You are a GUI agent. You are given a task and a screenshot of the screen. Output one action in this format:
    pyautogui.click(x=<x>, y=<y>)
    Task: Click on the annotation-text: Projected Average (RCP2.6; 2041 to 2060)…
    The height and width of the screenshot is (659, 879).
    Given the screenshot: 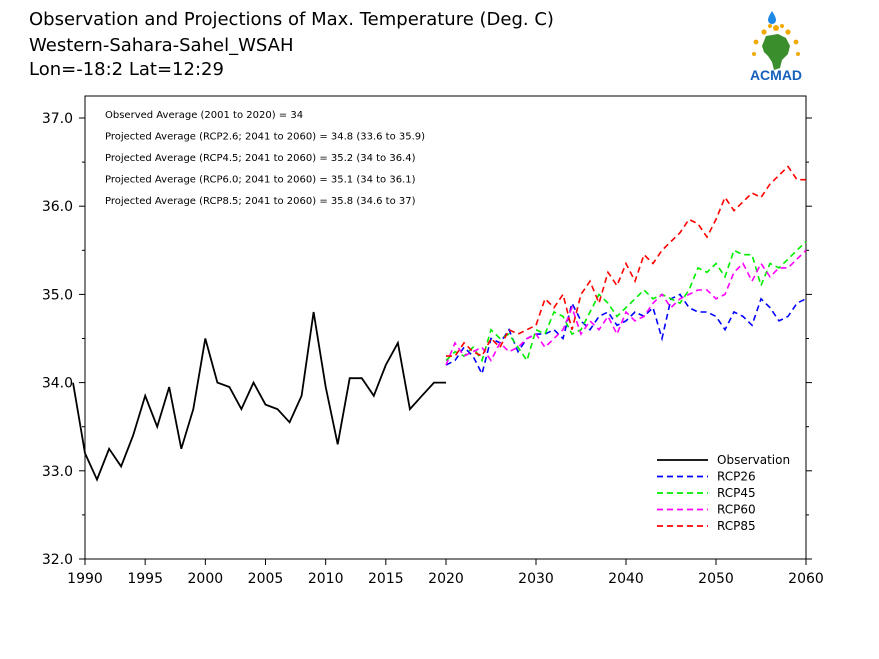 What is the action you would take?
    pyautogui.click(x=265, y=137)
    